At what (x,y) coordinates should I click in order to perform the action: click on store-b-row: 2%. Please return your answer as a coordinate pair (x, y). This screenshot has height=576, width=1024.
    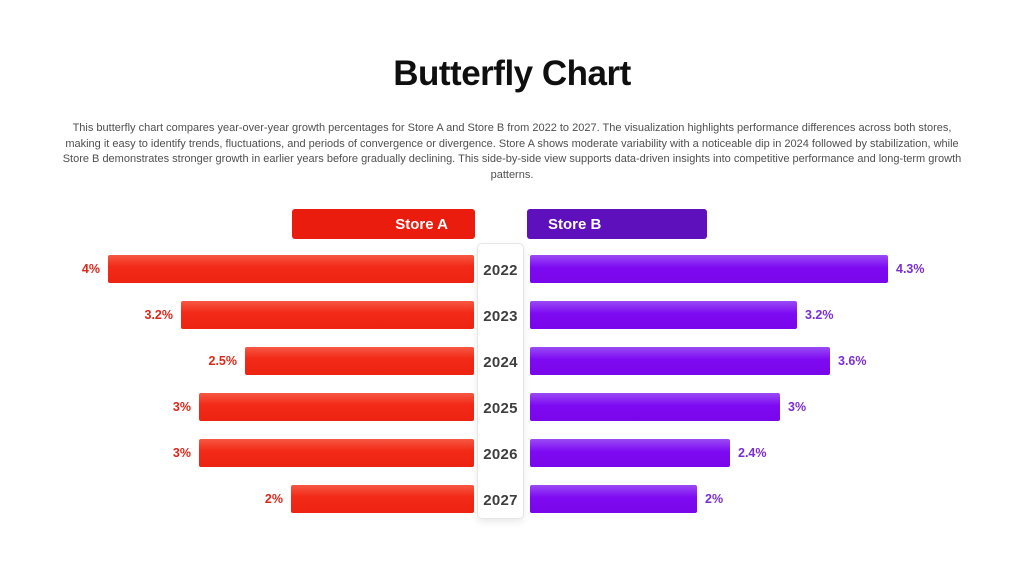
    Looking at the image, I should click on (767, 499).